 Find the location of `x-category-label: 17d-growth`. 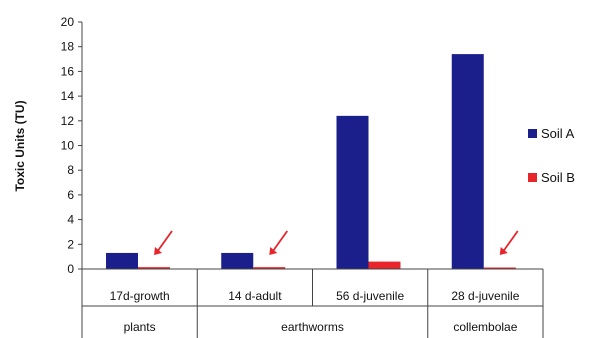

x-category-label: 17d-growth is located at coordinates (140, 296).